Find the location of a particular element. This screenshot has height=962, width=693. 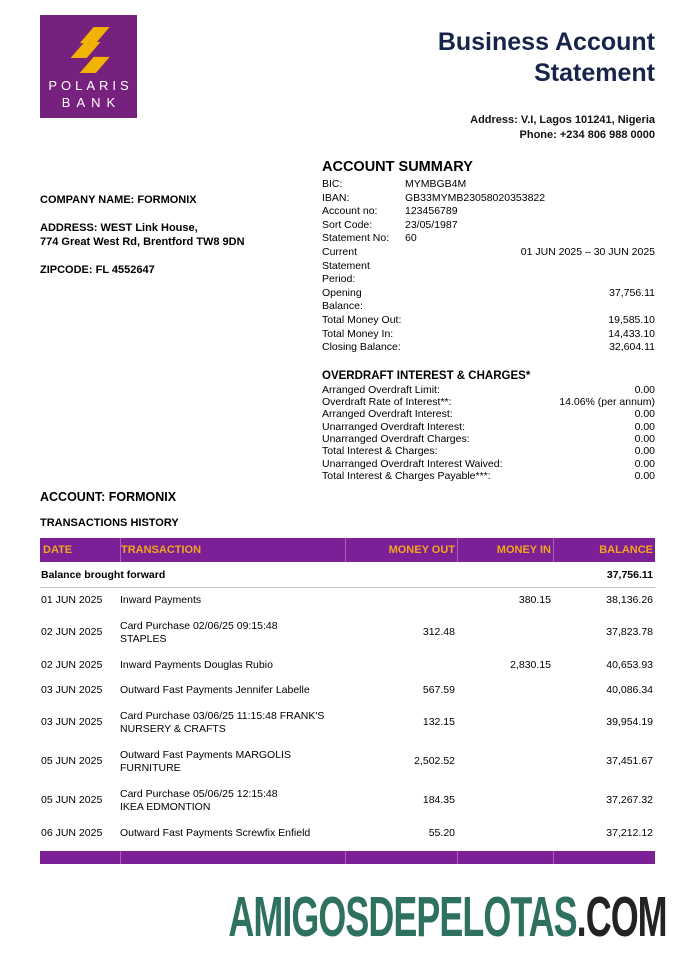

transaction-money-out: 184.35 is located at coordinates (438, 800).